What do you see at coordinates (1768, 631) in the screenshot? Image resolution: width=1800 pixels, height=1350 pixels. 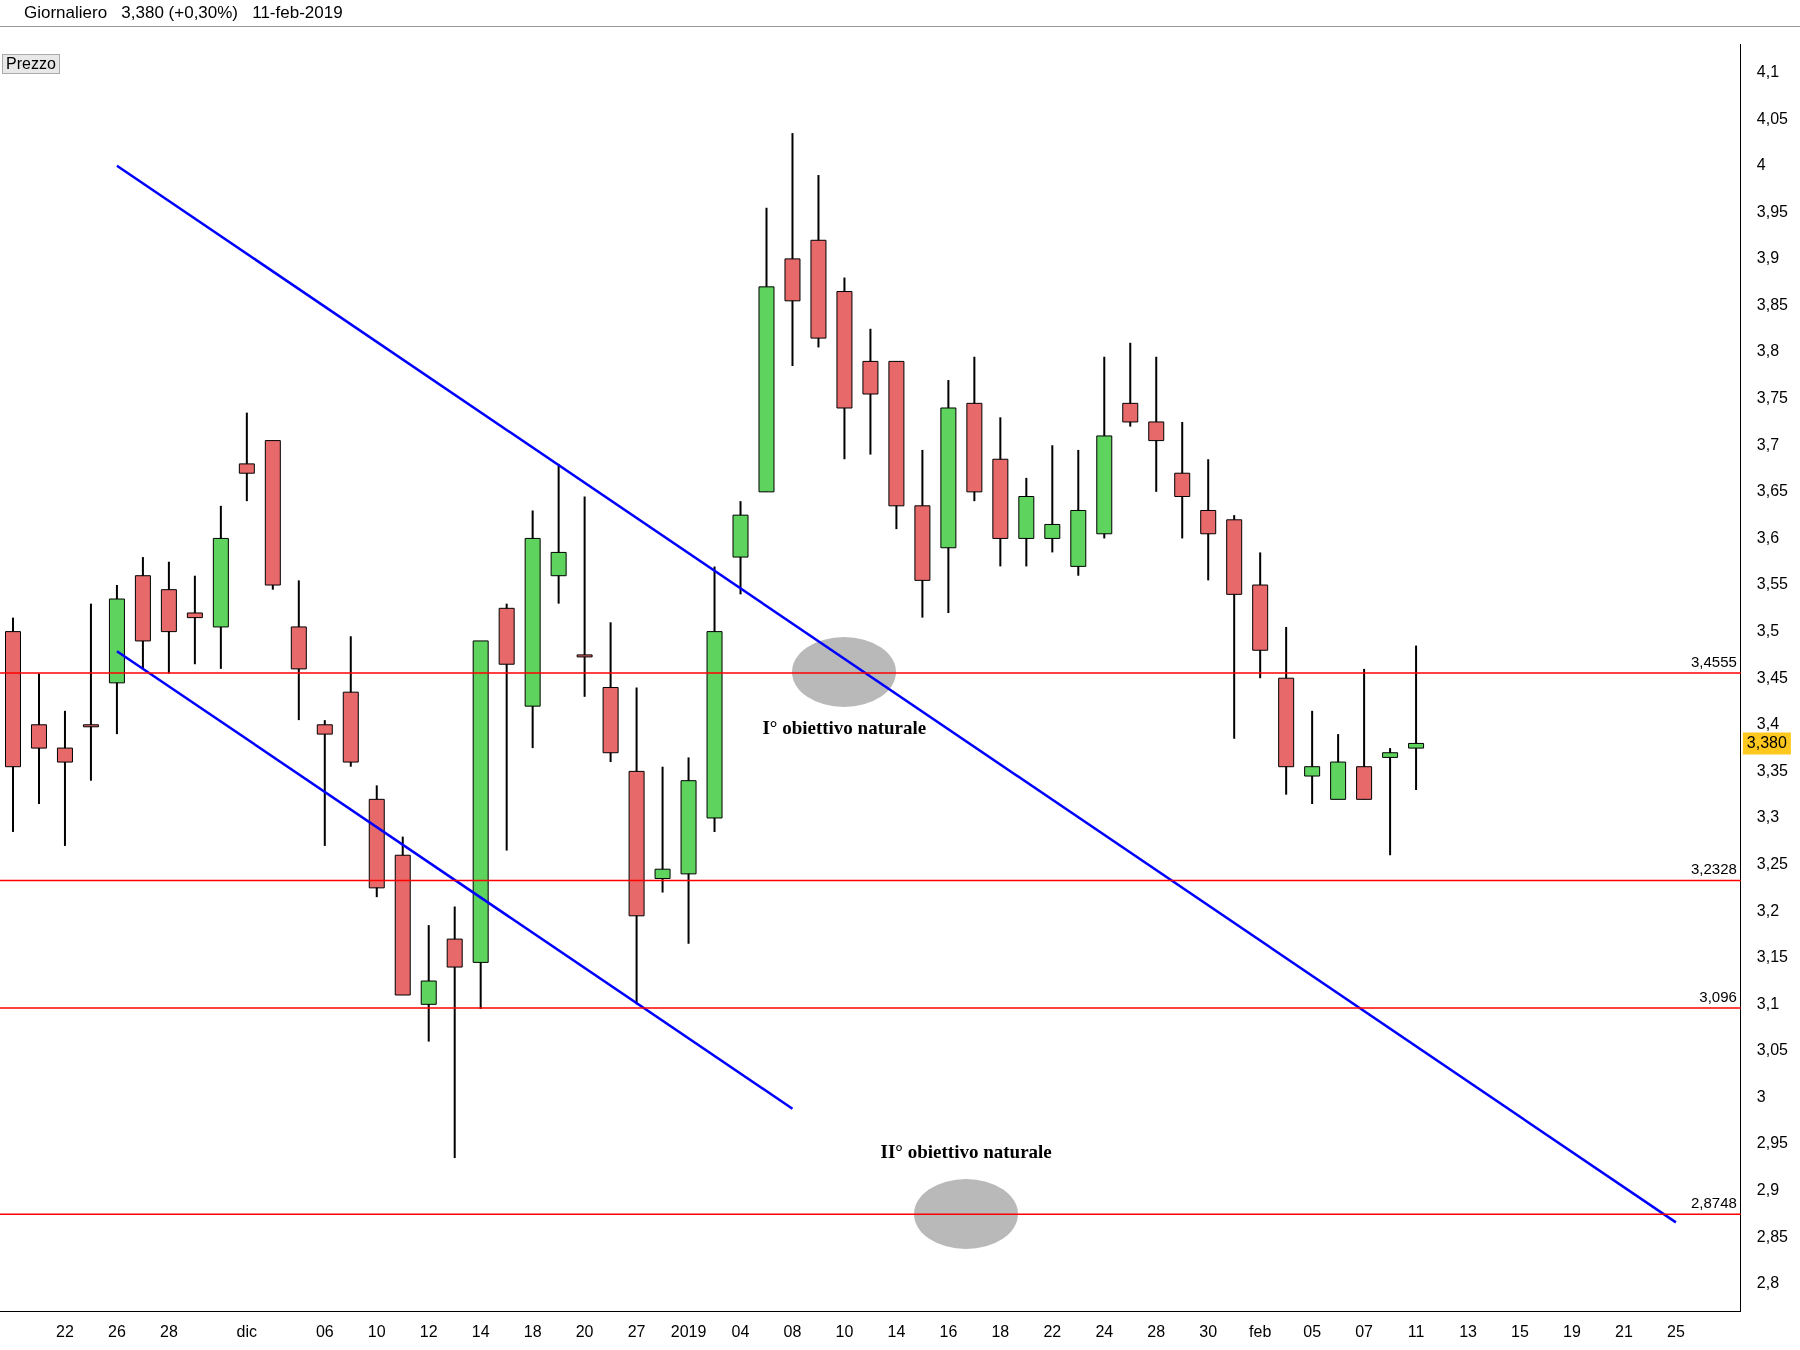 I see `y-tick-label: 3,5` at bounding box center [1768, 631].